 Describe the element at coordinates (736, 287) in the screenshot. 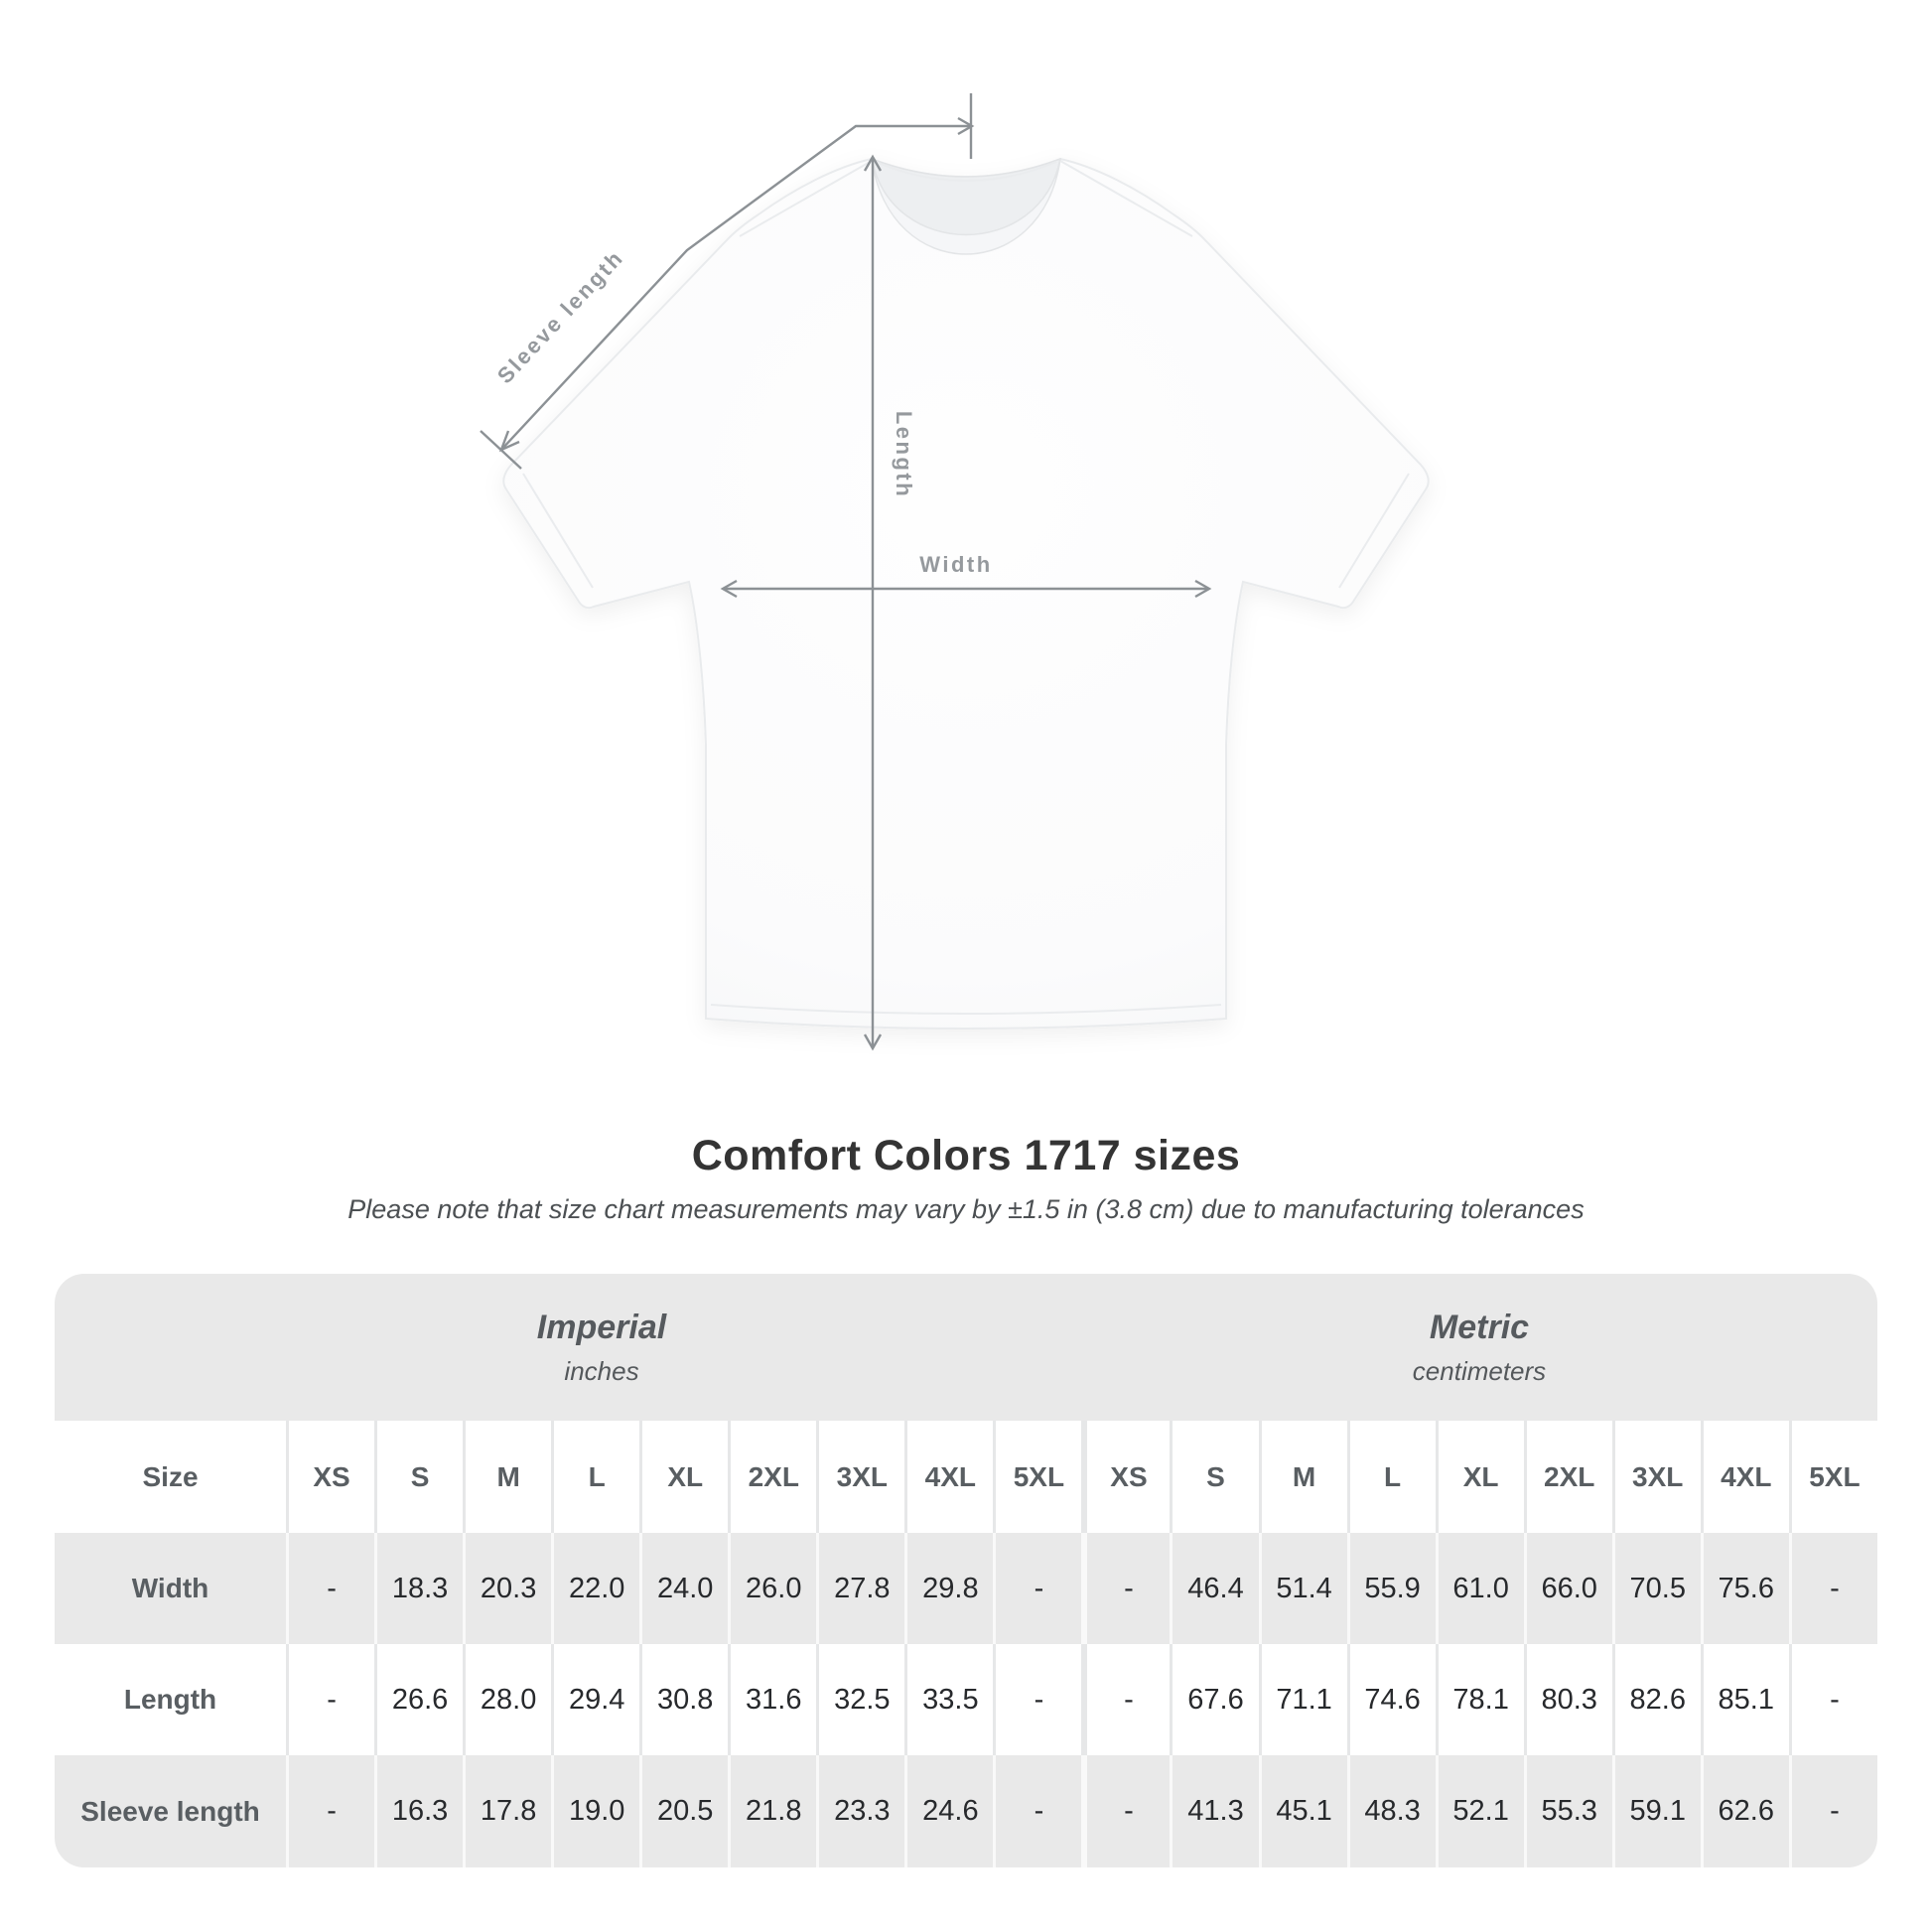

I see `sleeve-length-line` at that location.